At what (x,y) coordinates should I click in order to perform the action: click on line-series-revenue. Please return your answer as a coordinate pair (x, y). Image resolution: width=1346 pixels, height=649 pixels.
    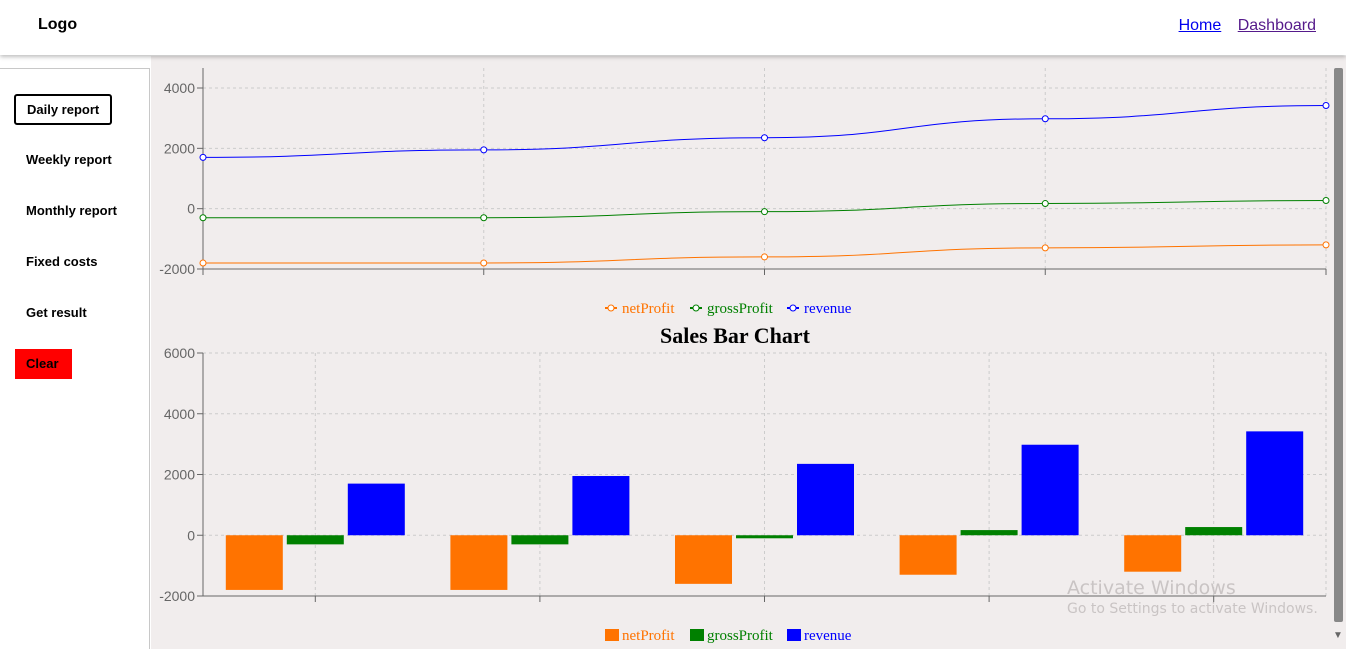
    Looking at the image, I should click on (764, 131).